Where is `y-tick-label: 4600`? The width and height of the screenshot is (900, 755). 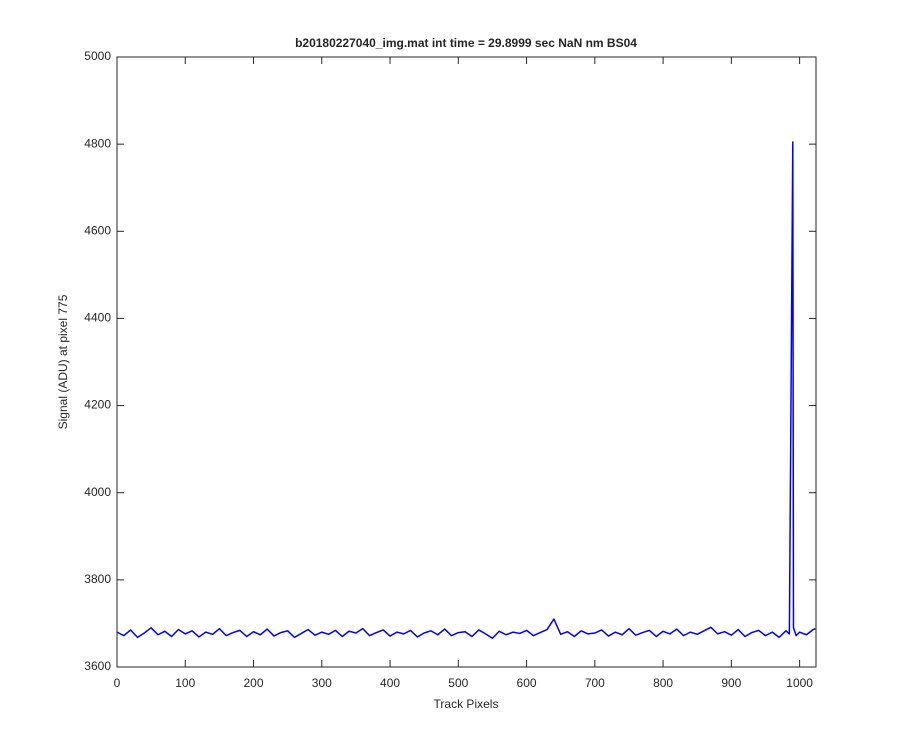
y-tick-label: 4600 is located at coordinates (97, 230).